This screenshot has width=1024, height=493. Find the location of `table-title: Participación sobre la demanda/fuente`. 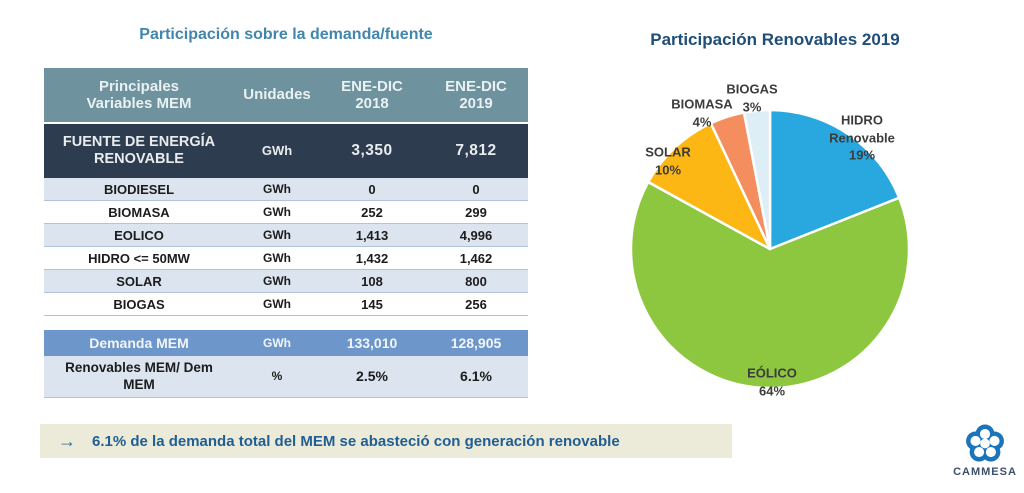

table-title: Participación sobre la demanda/fuente is located at coordinates (286, 34).